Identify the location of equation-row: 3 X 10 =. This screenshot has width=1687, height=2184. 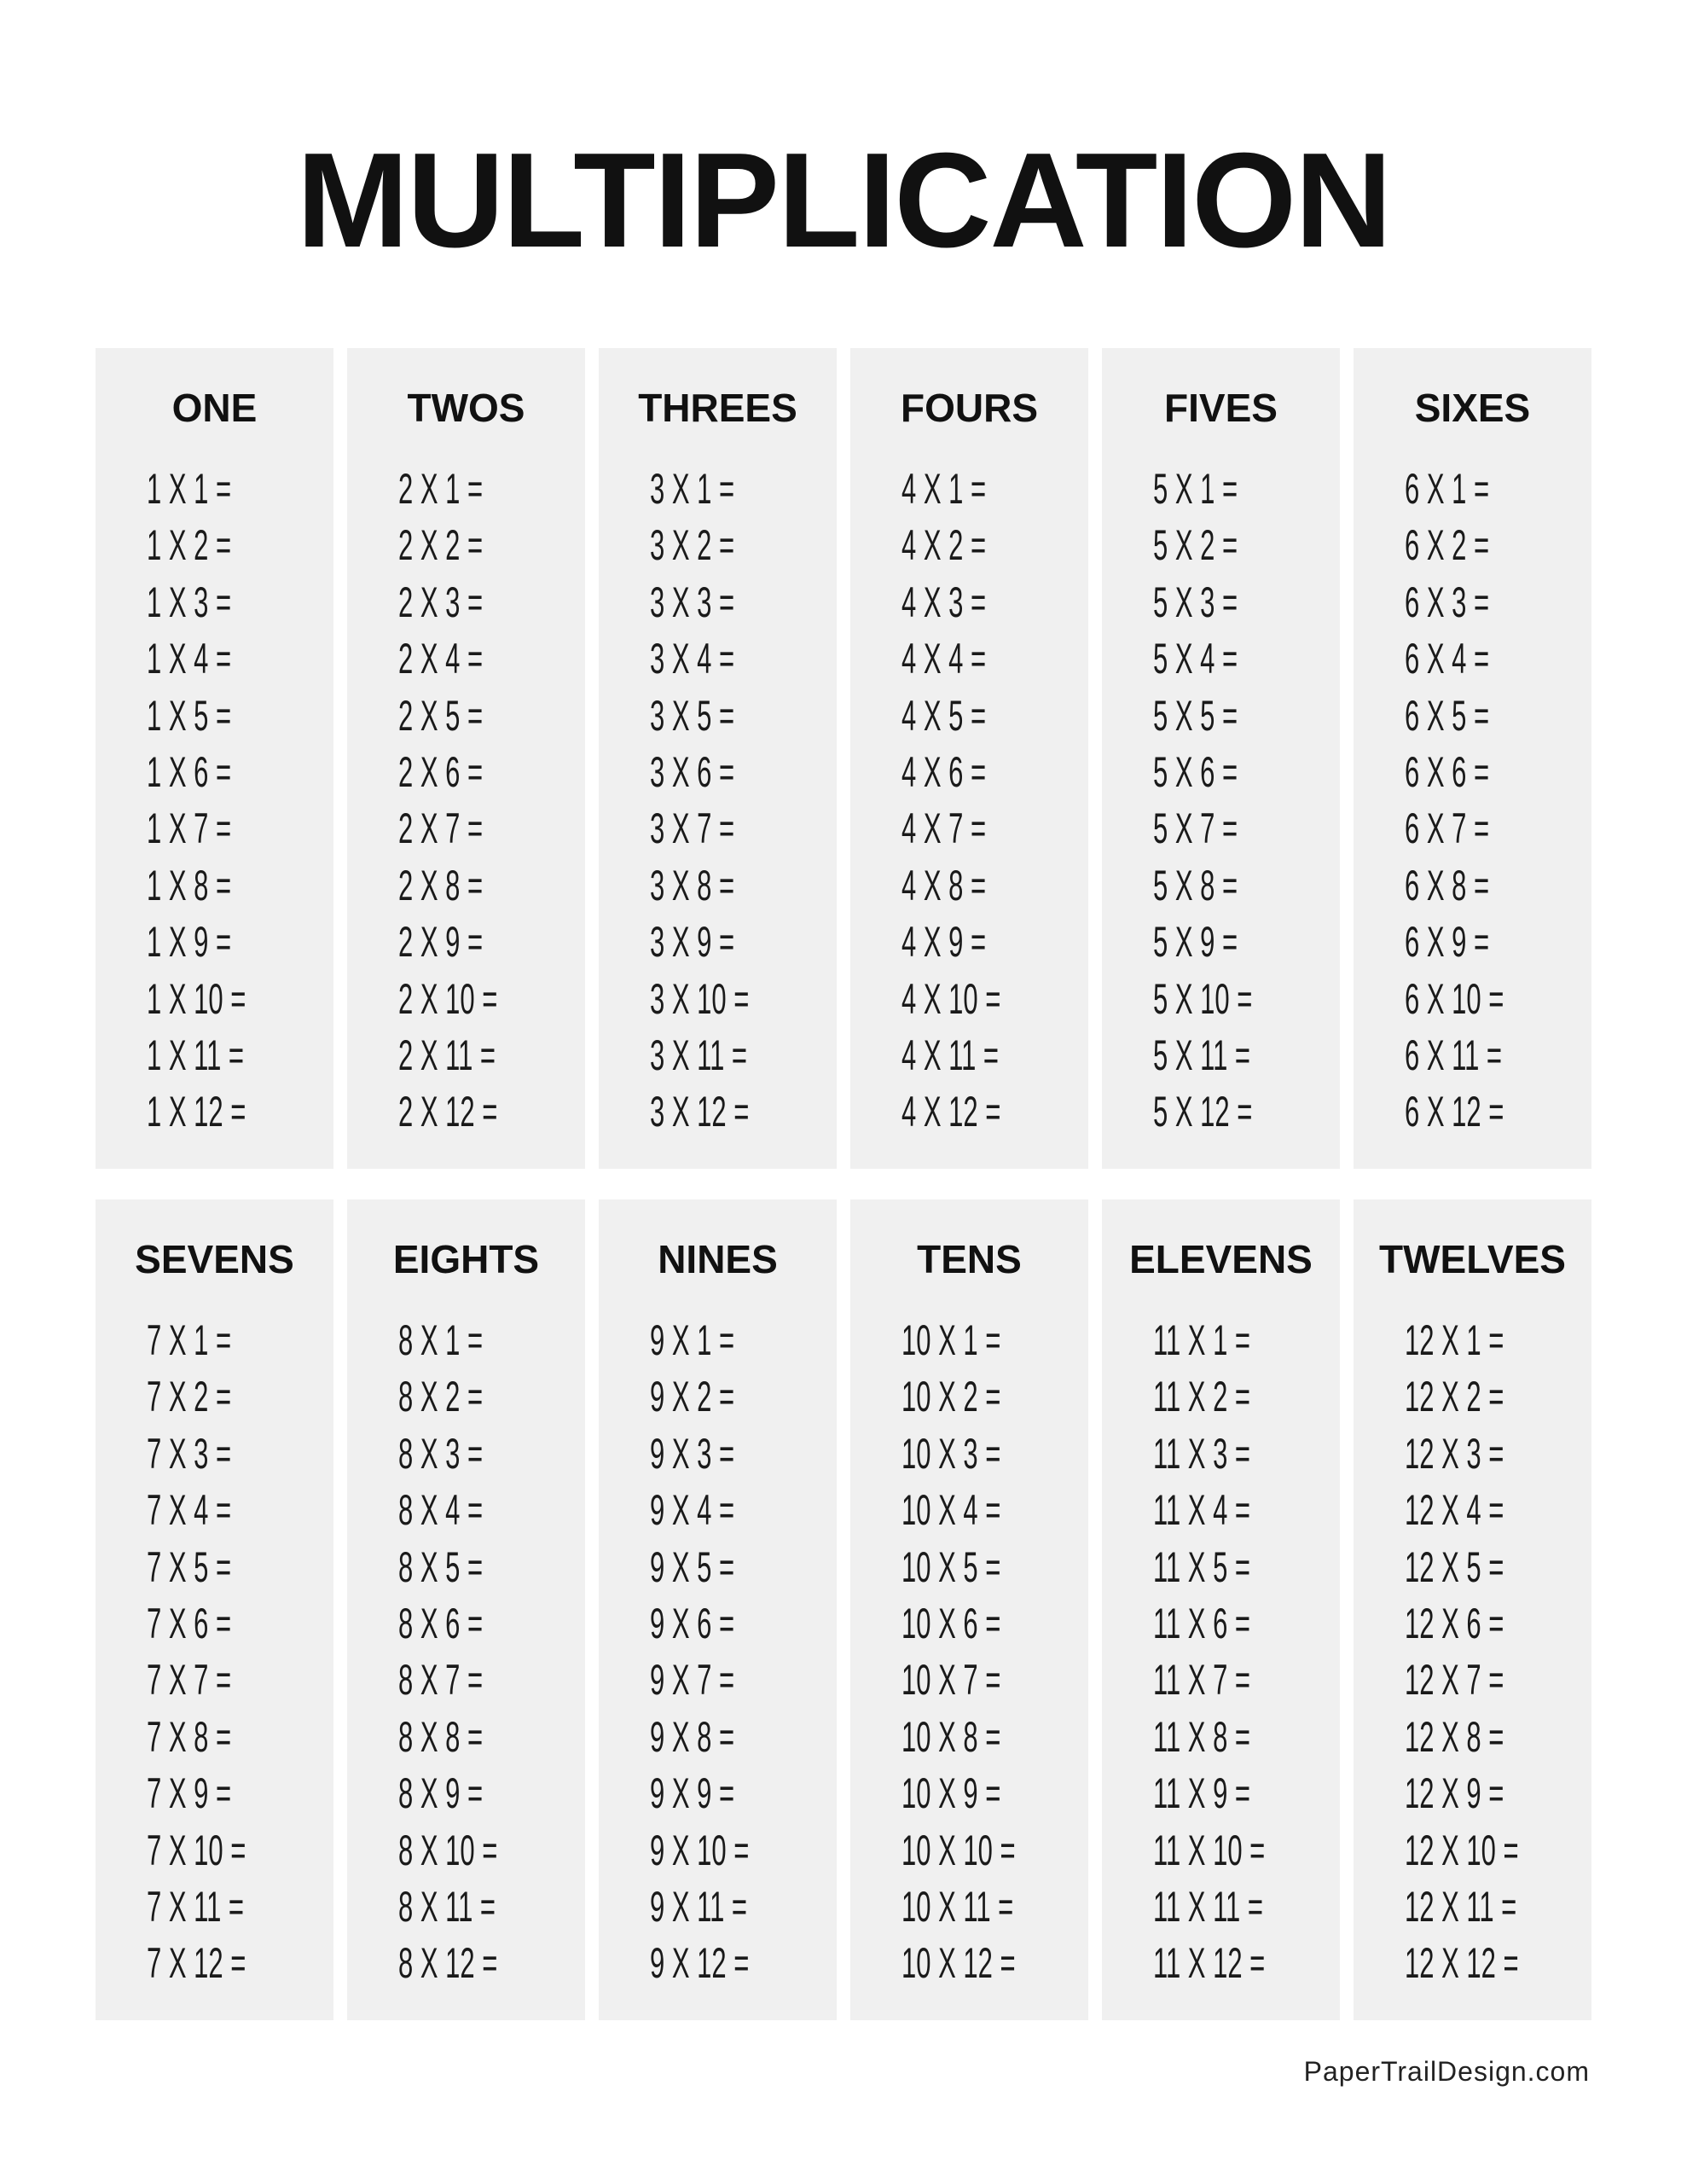
(700, 999).